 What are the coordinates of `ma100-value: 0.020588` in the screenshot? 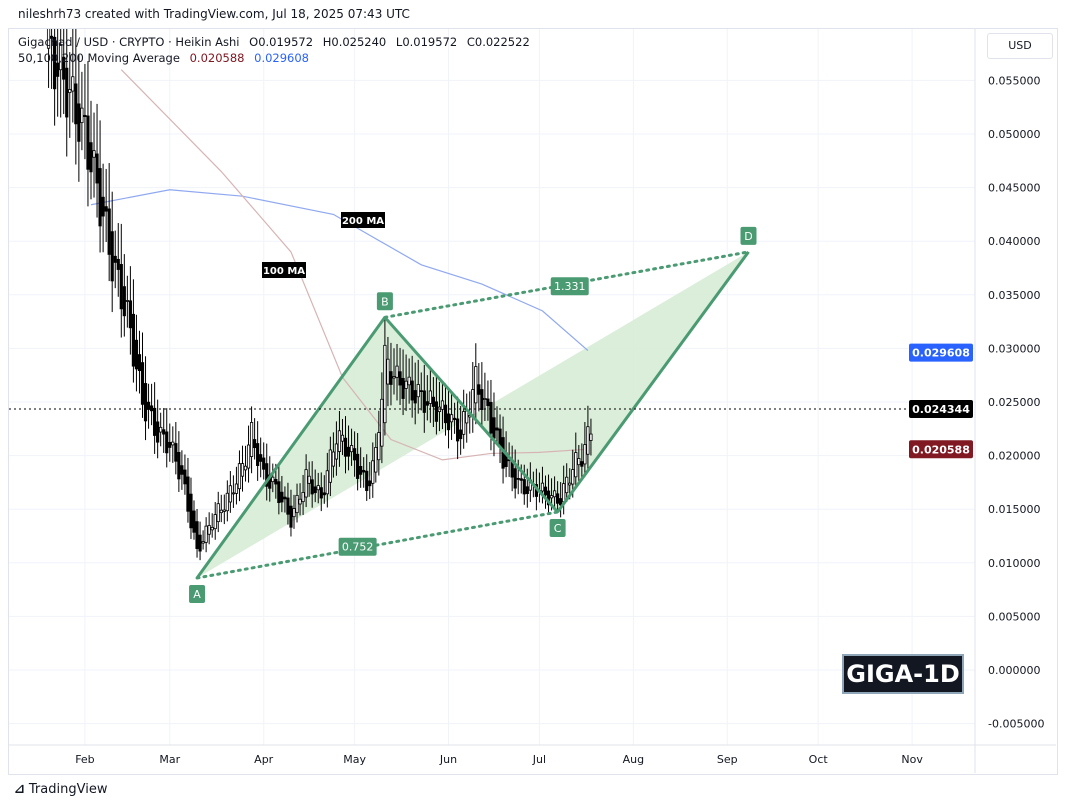 It's located at (217, 58).